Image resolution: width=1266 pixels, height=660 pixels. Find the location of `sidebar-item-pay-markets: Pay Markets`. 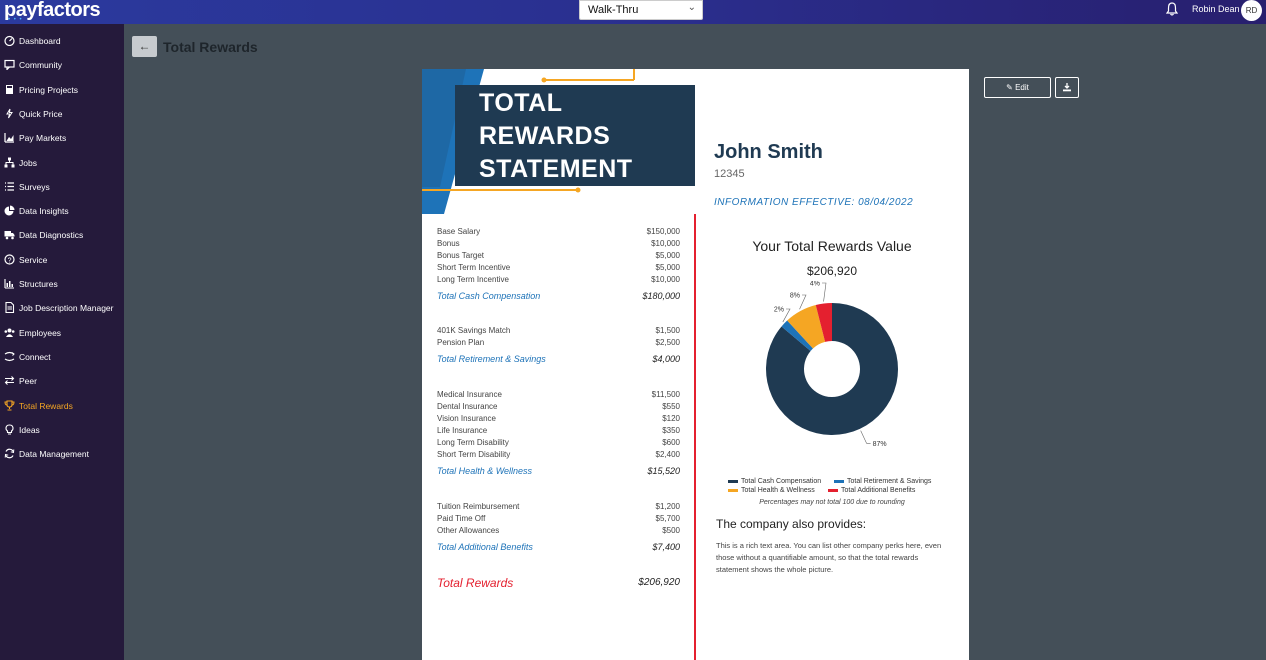

sidebar-item-pay-markets: Pay Markets is located at coordinates (62, 139).